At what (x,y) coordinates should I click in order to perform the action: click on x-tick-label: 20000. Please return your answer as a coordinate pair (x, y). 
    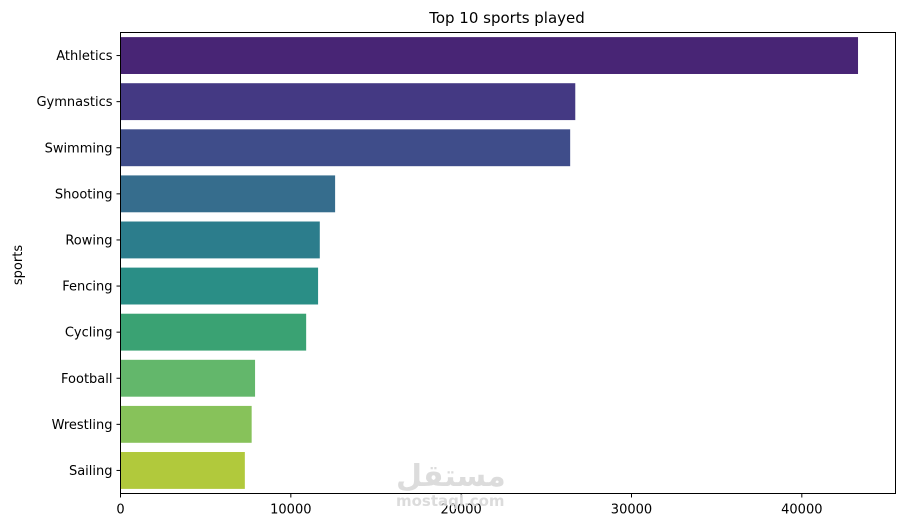
    Looking at the image, I should click on (460, 510).